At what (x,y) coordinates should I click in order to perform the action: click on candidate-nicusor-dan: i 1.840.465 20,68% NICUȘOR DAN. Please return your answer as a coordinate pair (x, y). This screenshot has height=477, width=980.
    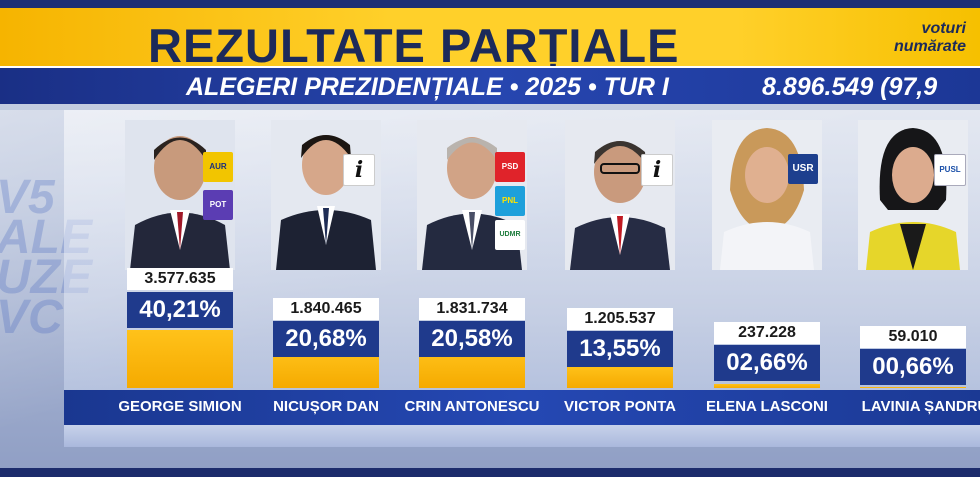
    Looking at the image, I should click on (336, 238).